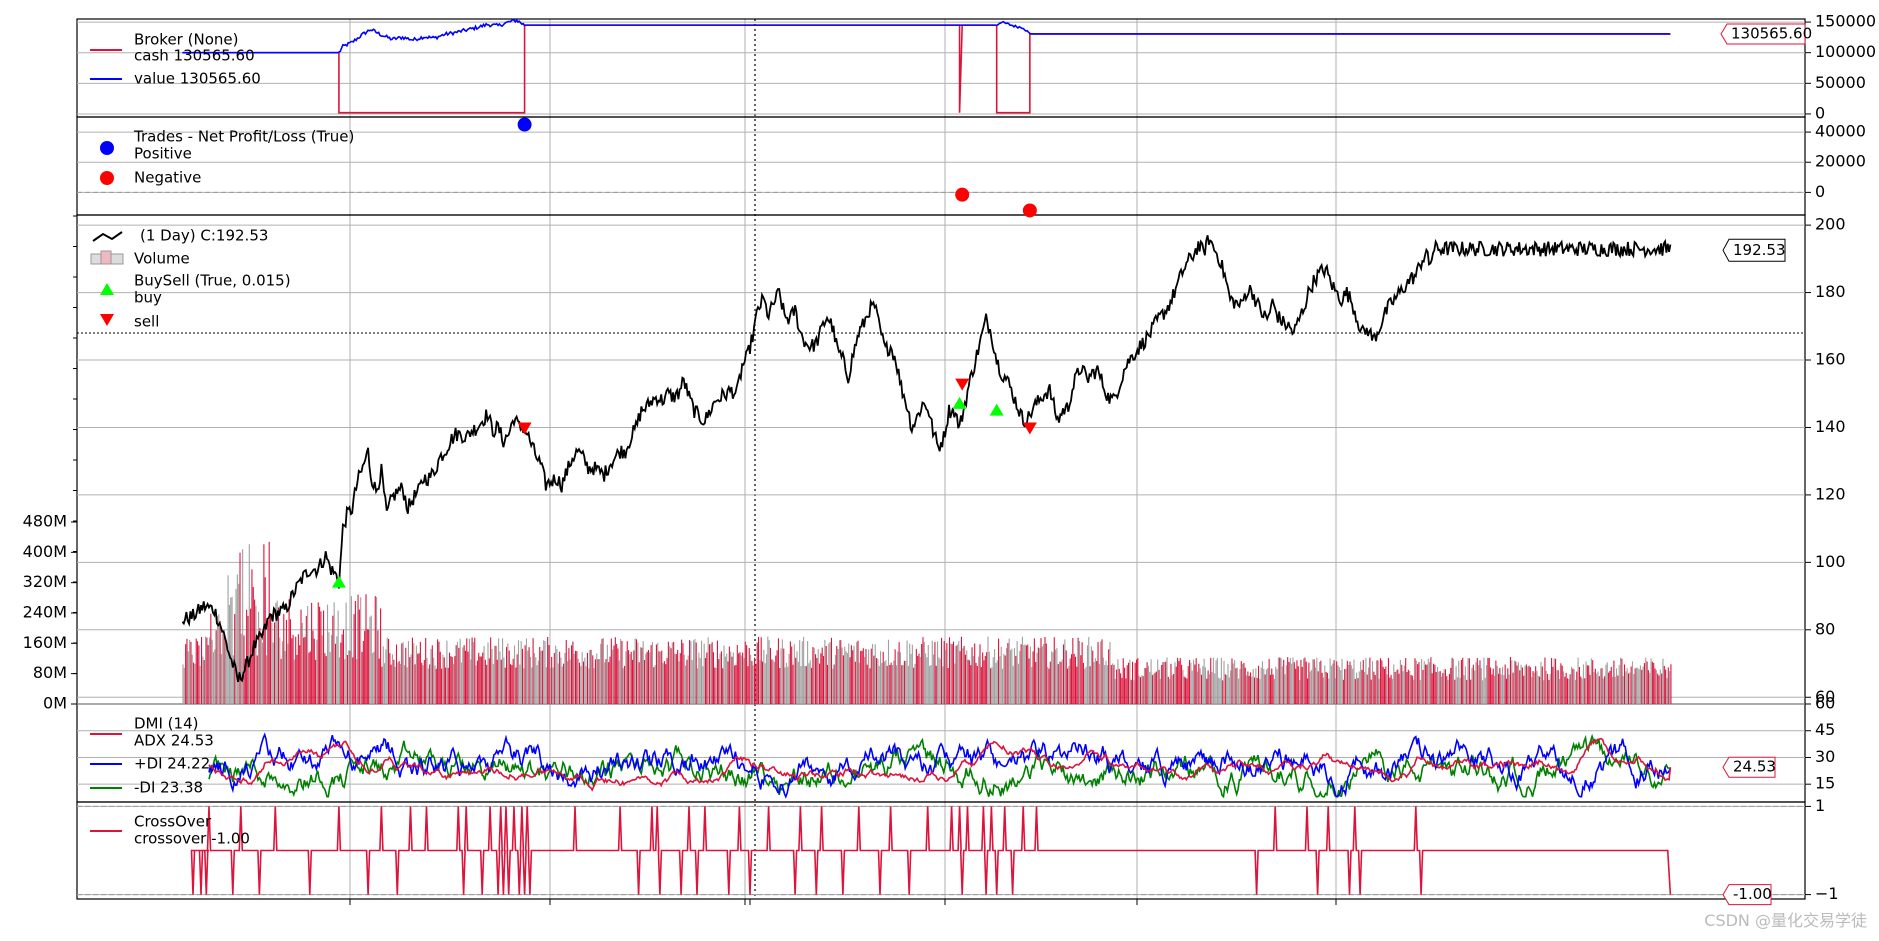 This screenshot has width=1879, height=941. I want to click on broker-series-value, so click(926, 36).